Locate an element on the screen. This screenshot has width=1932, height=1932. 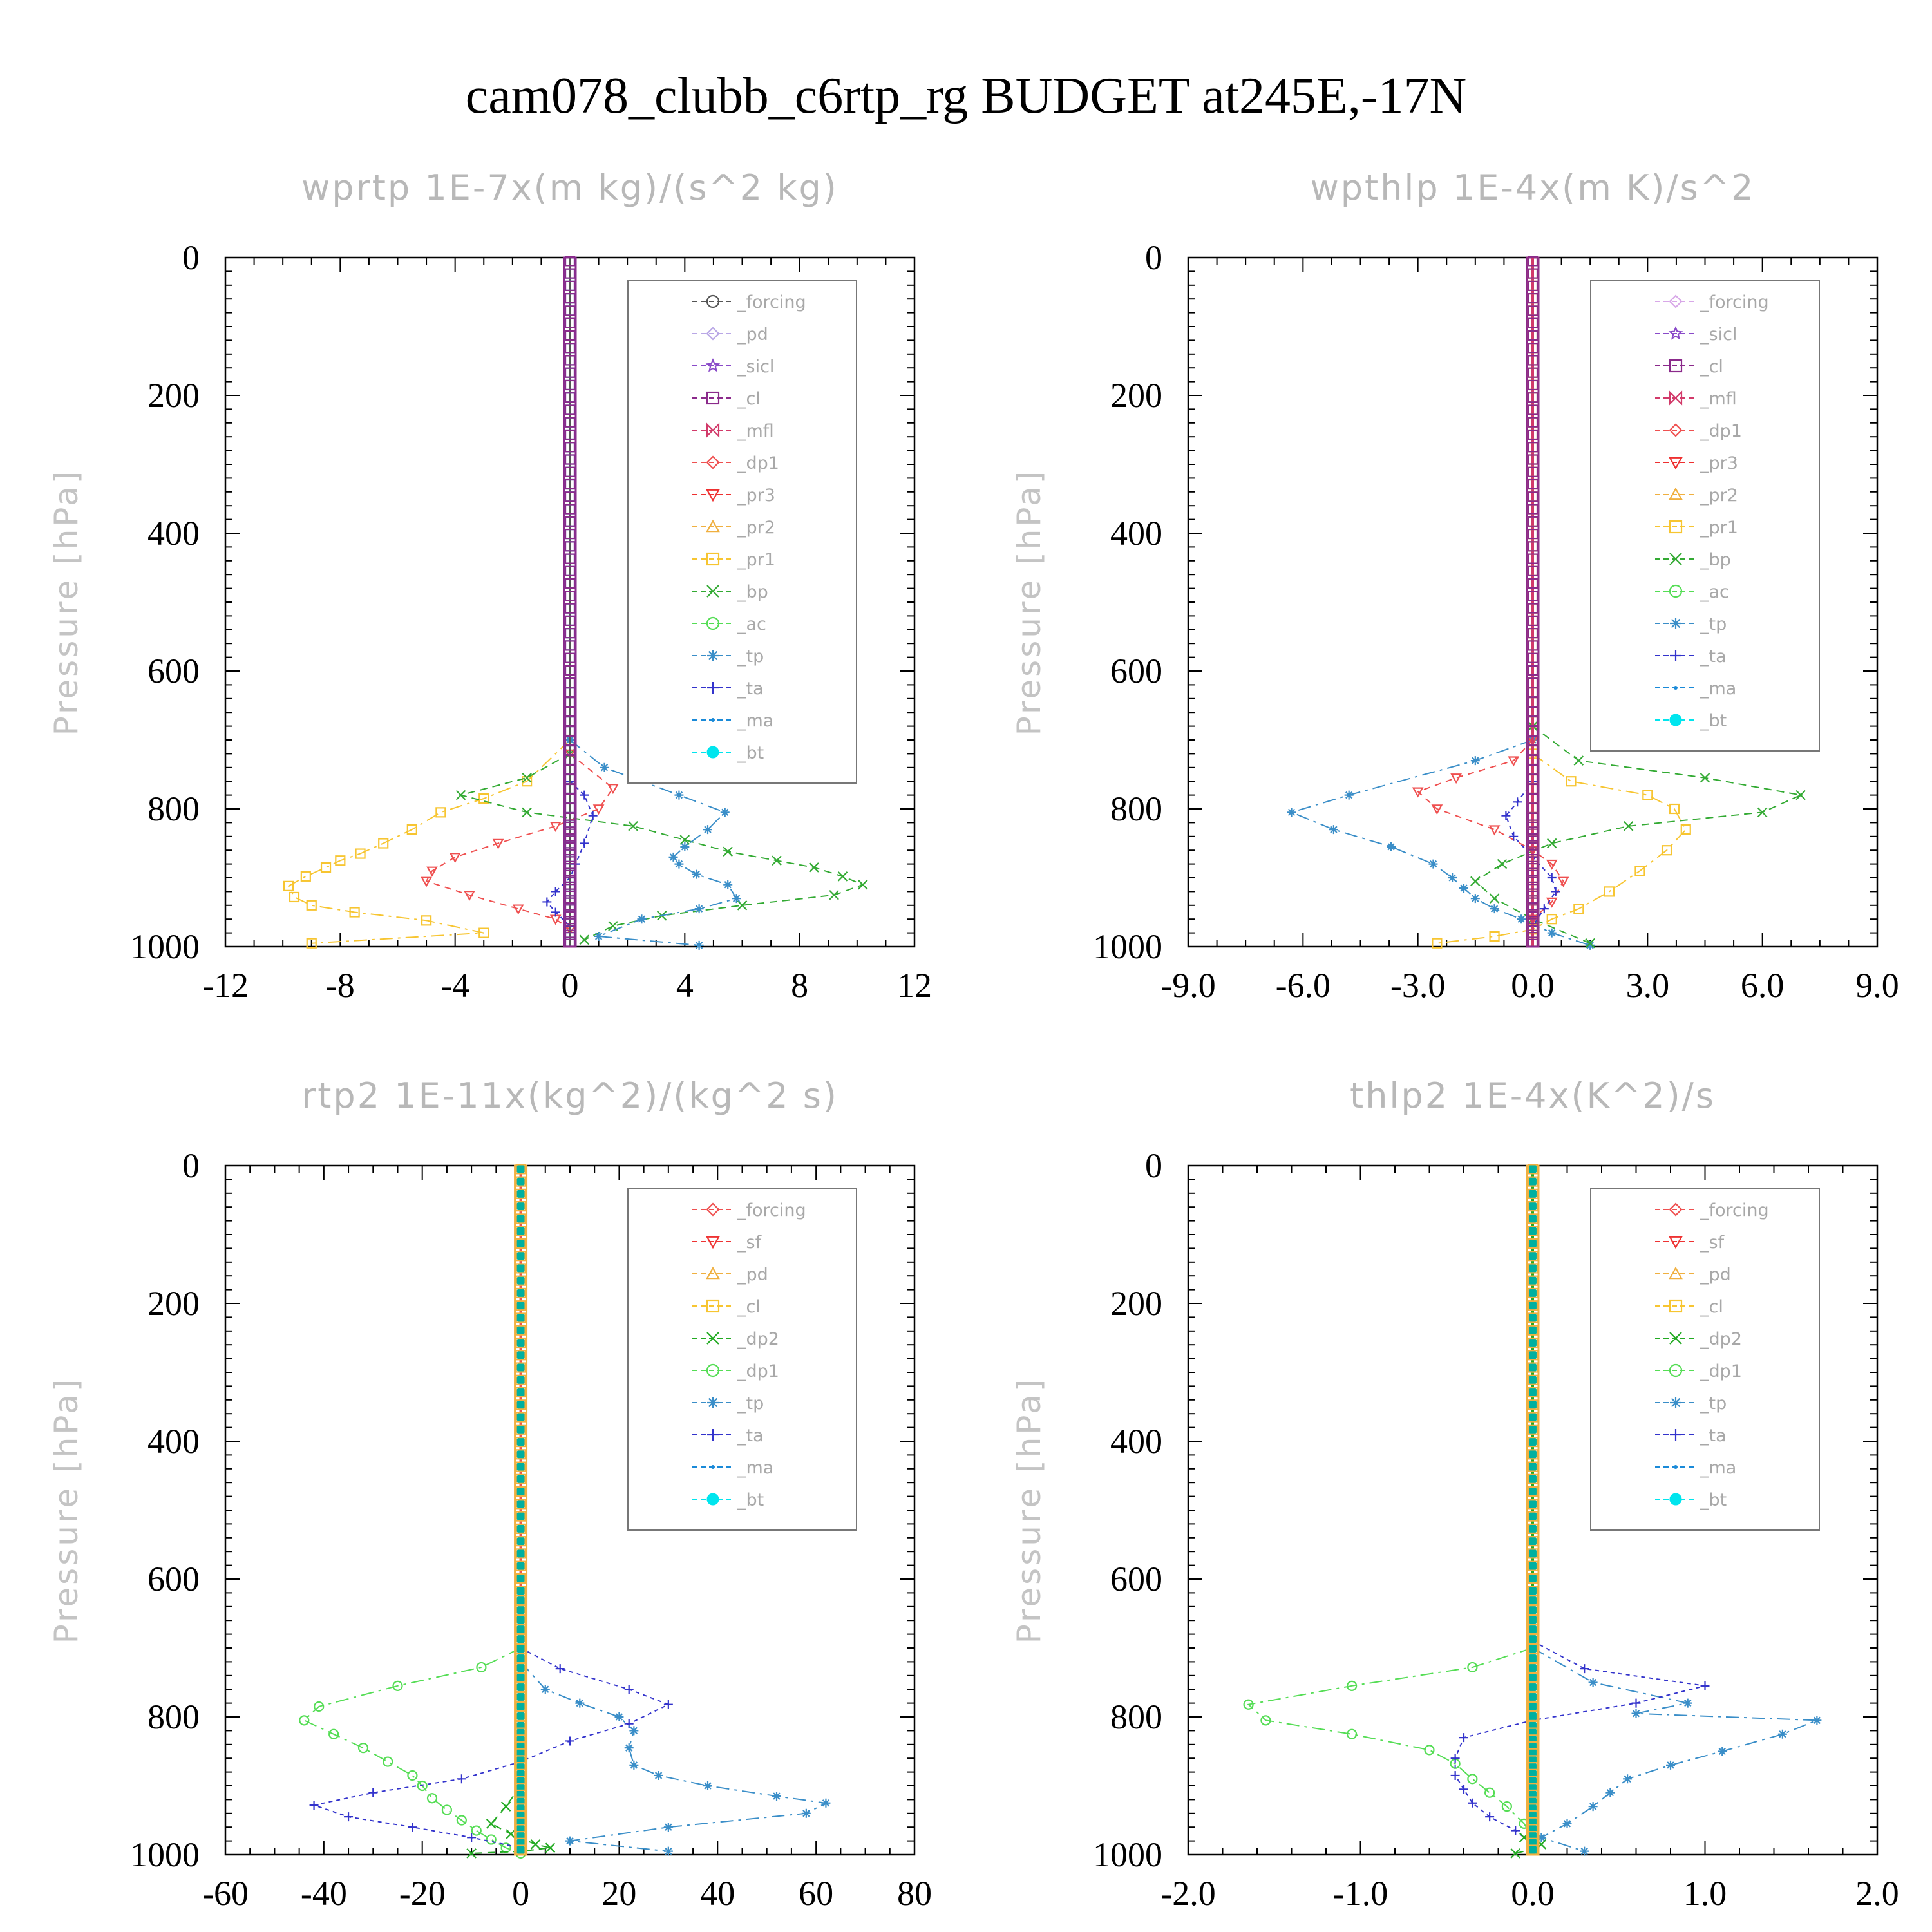
legend-label: _ta is located at coordinates (750, 689).